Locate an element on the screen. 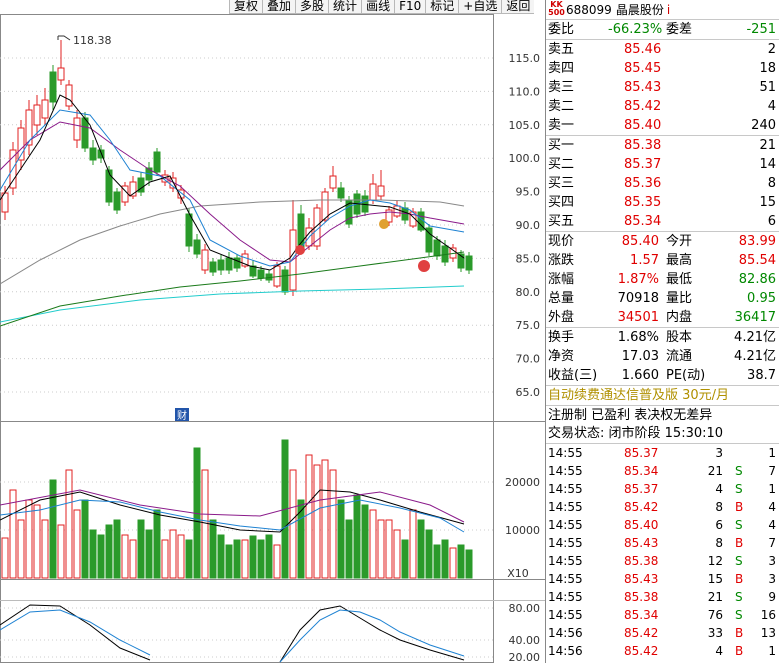 This screenshot has height=663, width=779. toolbar-button-1: 叠加 is located at coordinates (279, 7).